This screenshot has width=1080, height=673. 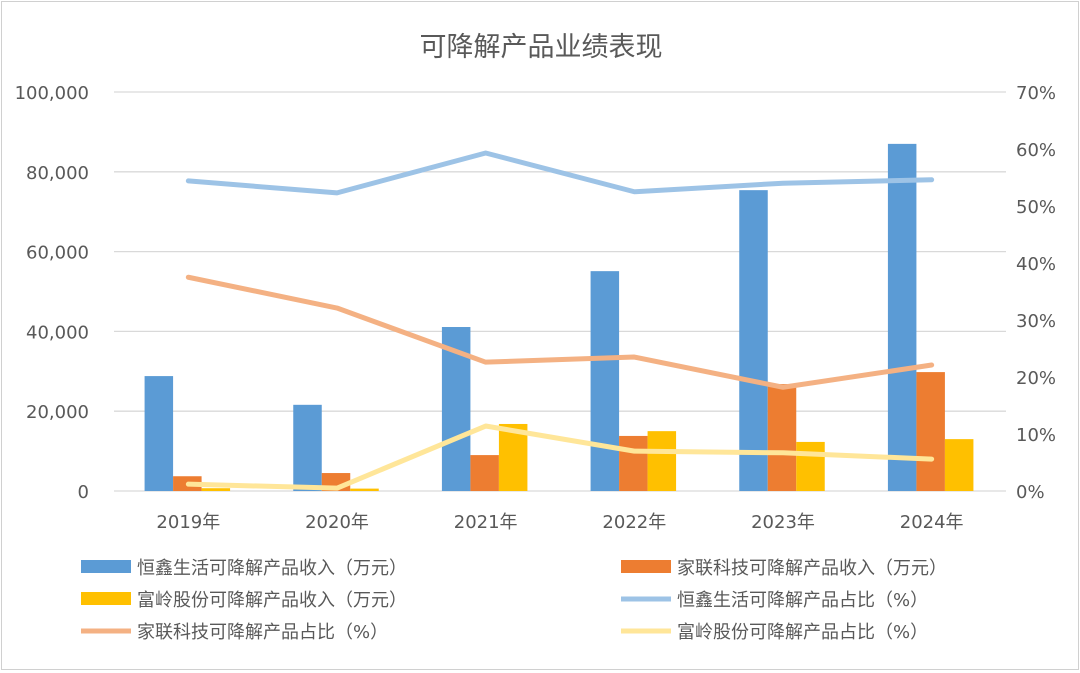 I want to click on right-tick-label: 40%, so click(x=1036, y=264).